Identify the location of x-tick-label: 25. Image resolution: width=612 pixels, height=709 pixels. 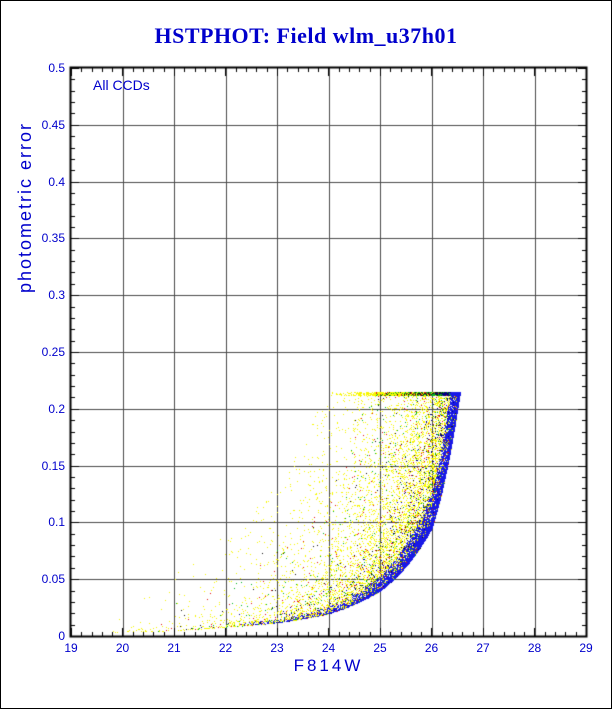
(380, 648).